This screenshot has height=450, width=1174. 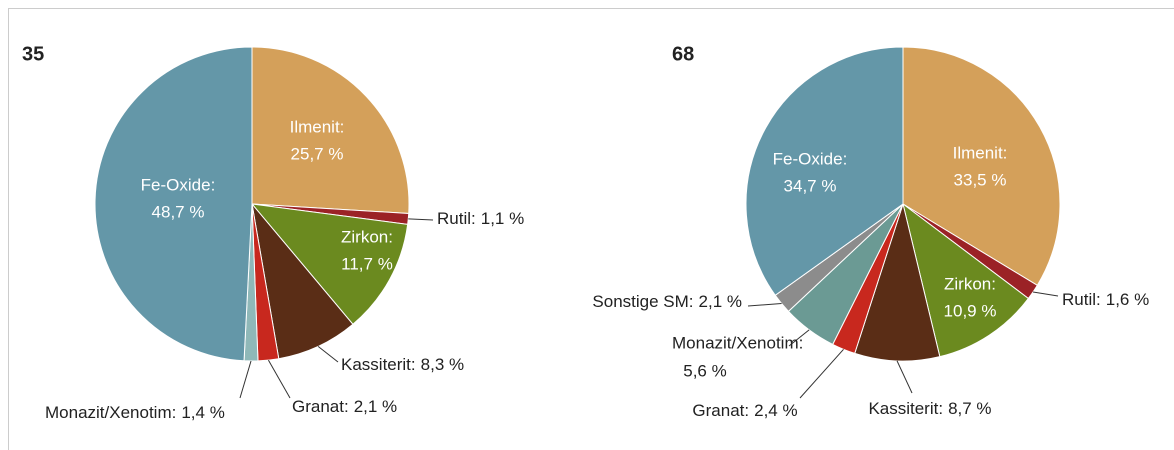 What do you see at coordinates (367, 263) in the screenshot?
I see `slice-value: 11,7 %` at bounding box center [367, 263].